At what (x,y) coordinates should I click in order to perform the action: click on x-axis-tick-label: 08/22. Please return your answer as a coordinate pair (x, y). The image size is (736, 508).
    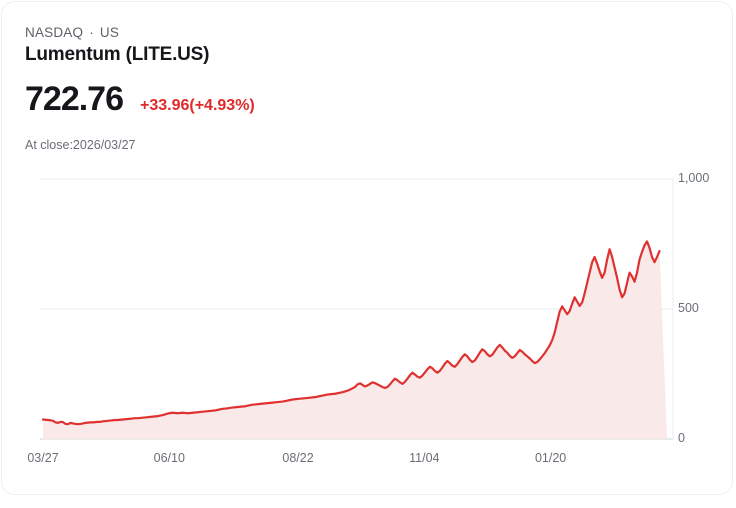
    Looking at the image, I should click on (298, 458).